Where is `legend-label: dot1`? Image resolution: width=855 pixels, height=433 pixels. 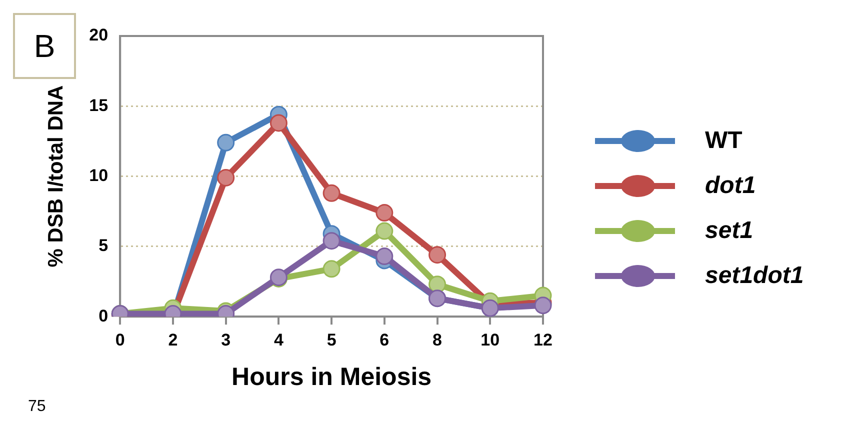 legend-label: dot1 is located at coordinates (730, 186).